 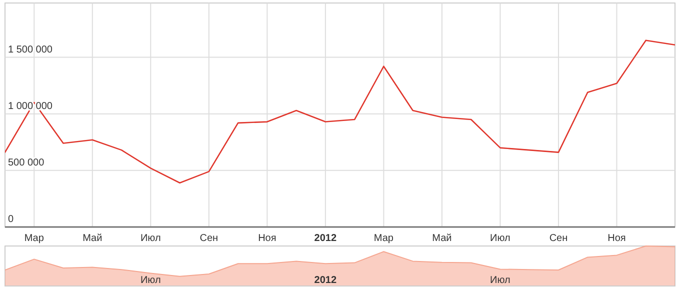 What do you see at coordinates (30, 50) in the screenshot?
I see `y-tick-label: 1 500 000` at bounding box center [30, 50].